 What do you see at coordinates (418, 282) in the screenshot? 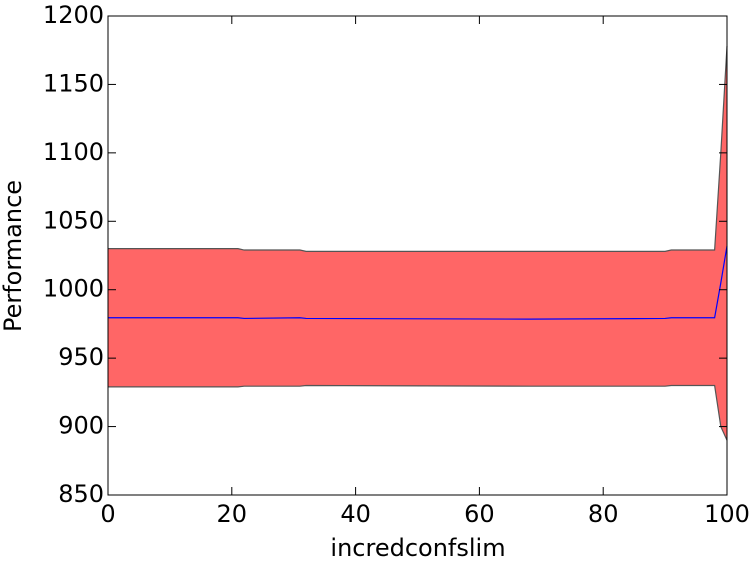
I see `mean-line` at bounding box center [418, 282].